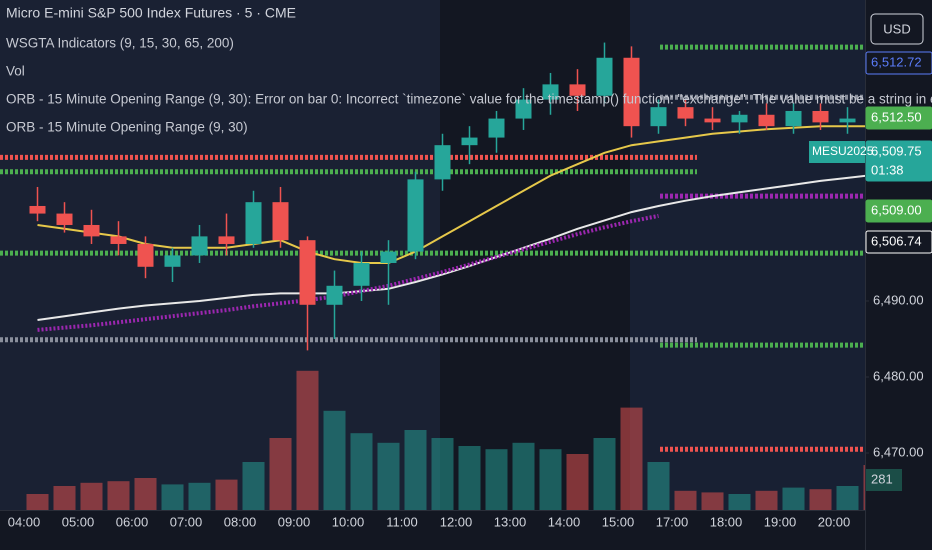 The height and width of the screenshot is (550, 932). What do you see at coordinates (15, 71) in the screenshot?
I see `indicator-label: Vol` at bounding box center [15, 71].